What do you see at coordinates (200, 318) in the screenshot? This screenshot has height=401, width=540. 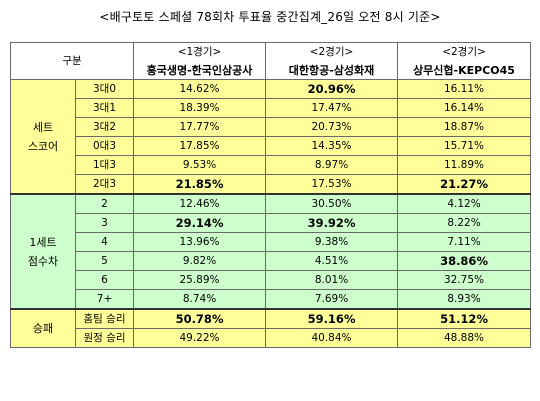 I see `value-cell: 50.78%` at bounding box center [200, 318].